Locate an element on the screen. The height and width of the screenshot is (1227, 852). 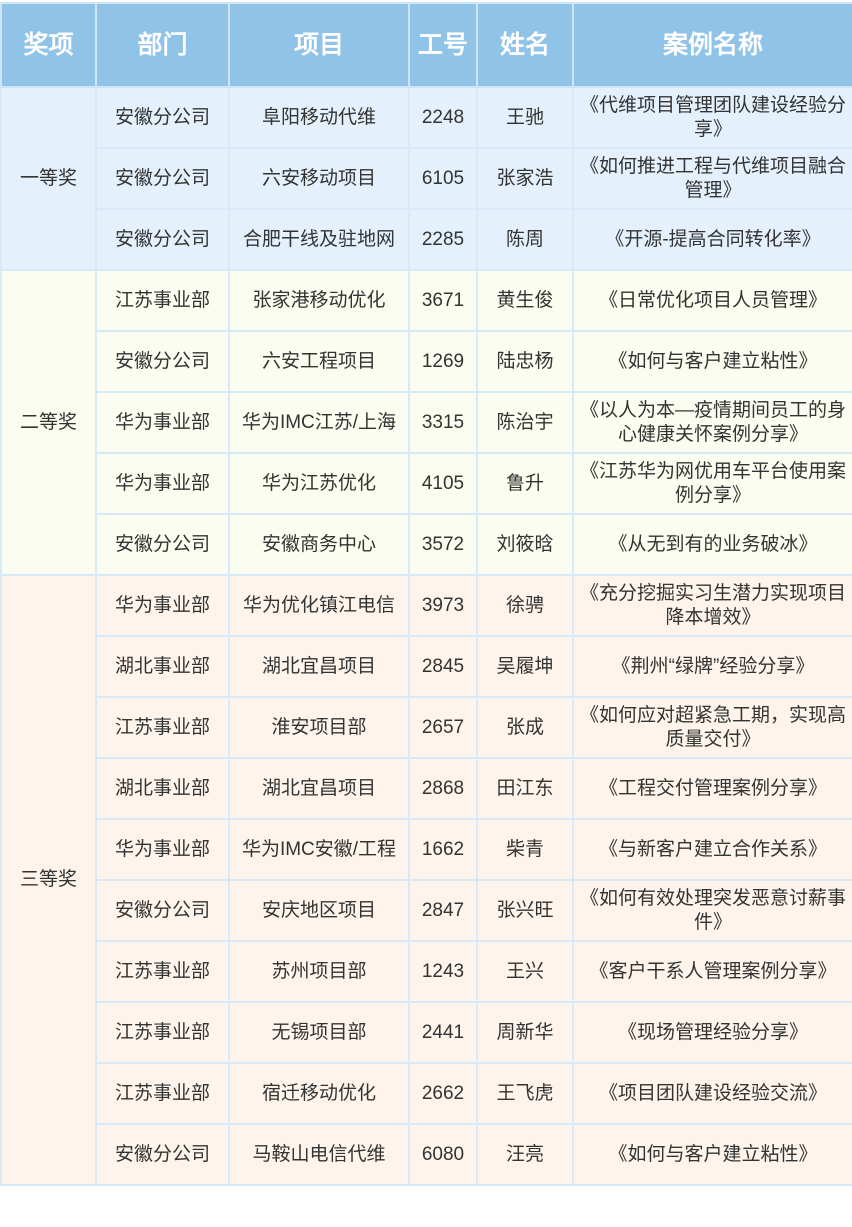
project-cell: 六安移动项目 is located at coordinates (319, 178).